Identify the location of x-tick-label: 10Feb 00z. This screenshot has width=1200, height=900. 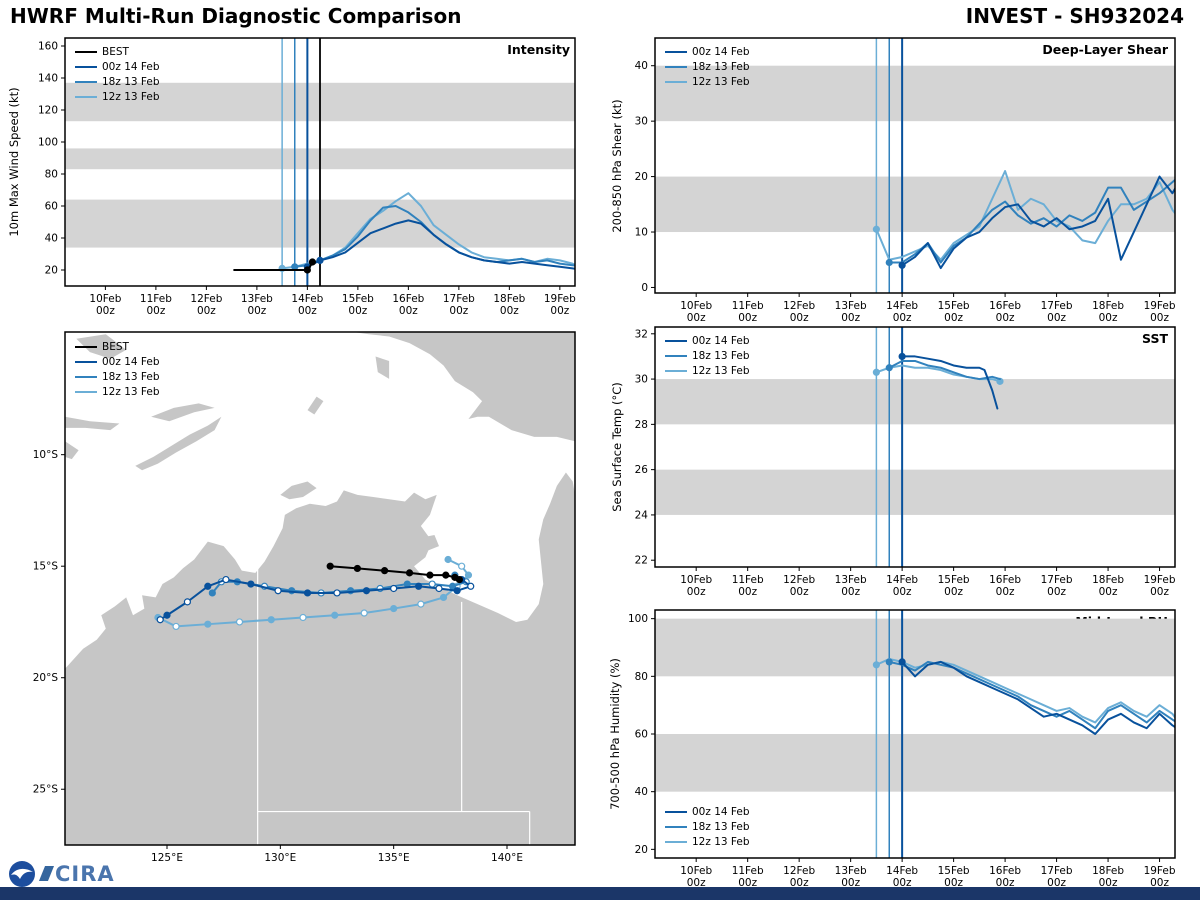
(696, 312).